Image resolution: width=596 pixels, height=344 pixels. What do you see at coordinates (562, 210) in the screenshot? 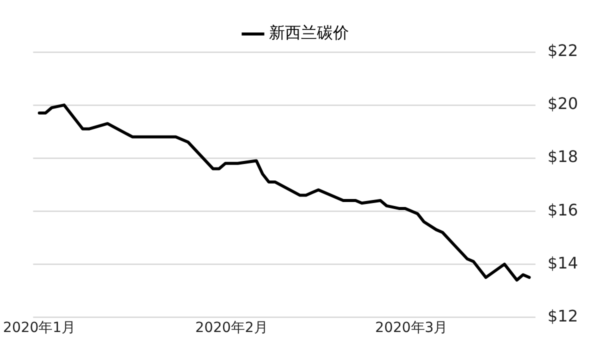
I see `y-tick-label: $16` at bounding box center [562, 210].